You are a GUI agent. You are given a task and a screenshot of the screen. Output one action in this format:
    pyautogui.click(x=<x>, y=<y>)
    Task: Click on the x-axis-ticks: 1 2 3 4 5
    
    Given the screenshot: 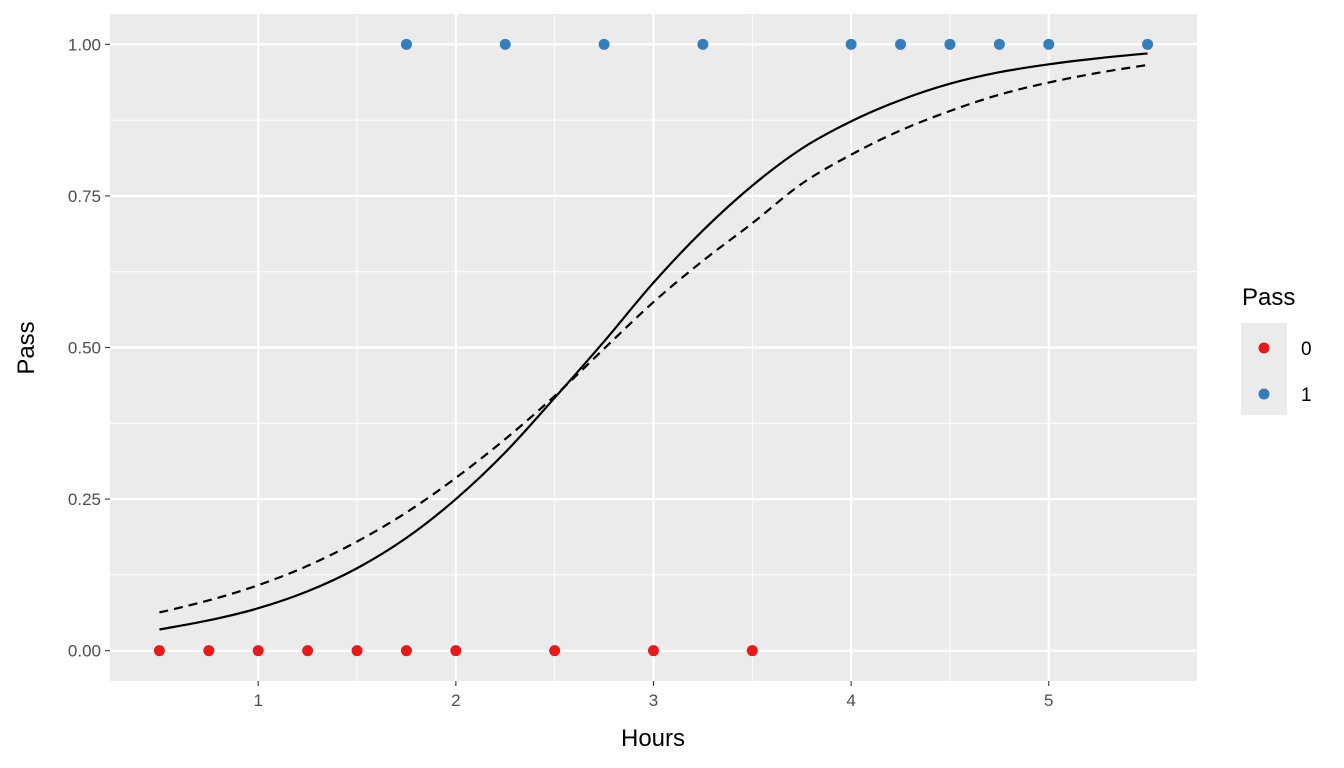 What is the action you would take?
    pyautogui.click(x=653, y=695)
    